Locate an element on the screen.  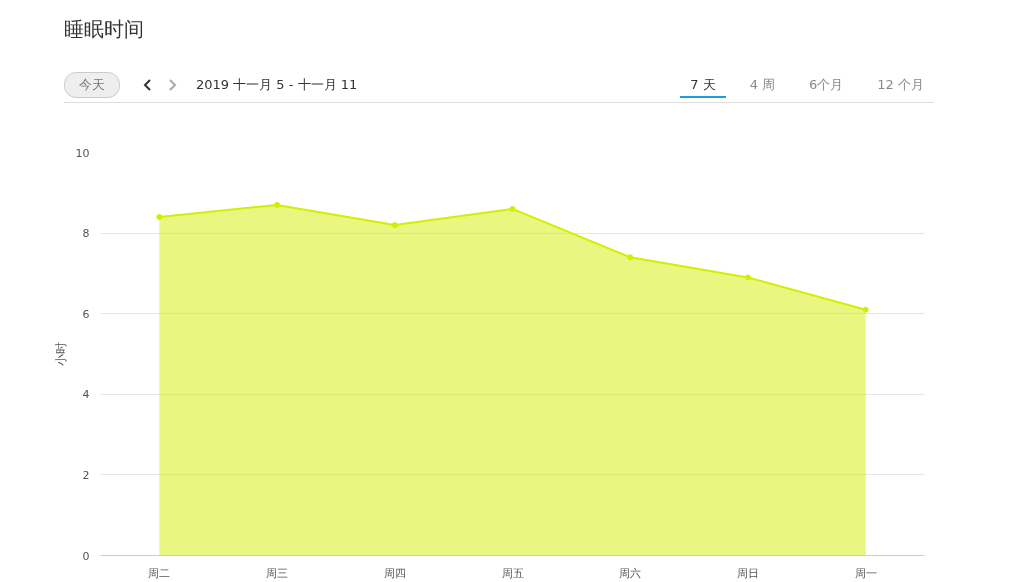
text: 2019 十一月 5 - 十一月 11 is located at coordinates (277, 84).